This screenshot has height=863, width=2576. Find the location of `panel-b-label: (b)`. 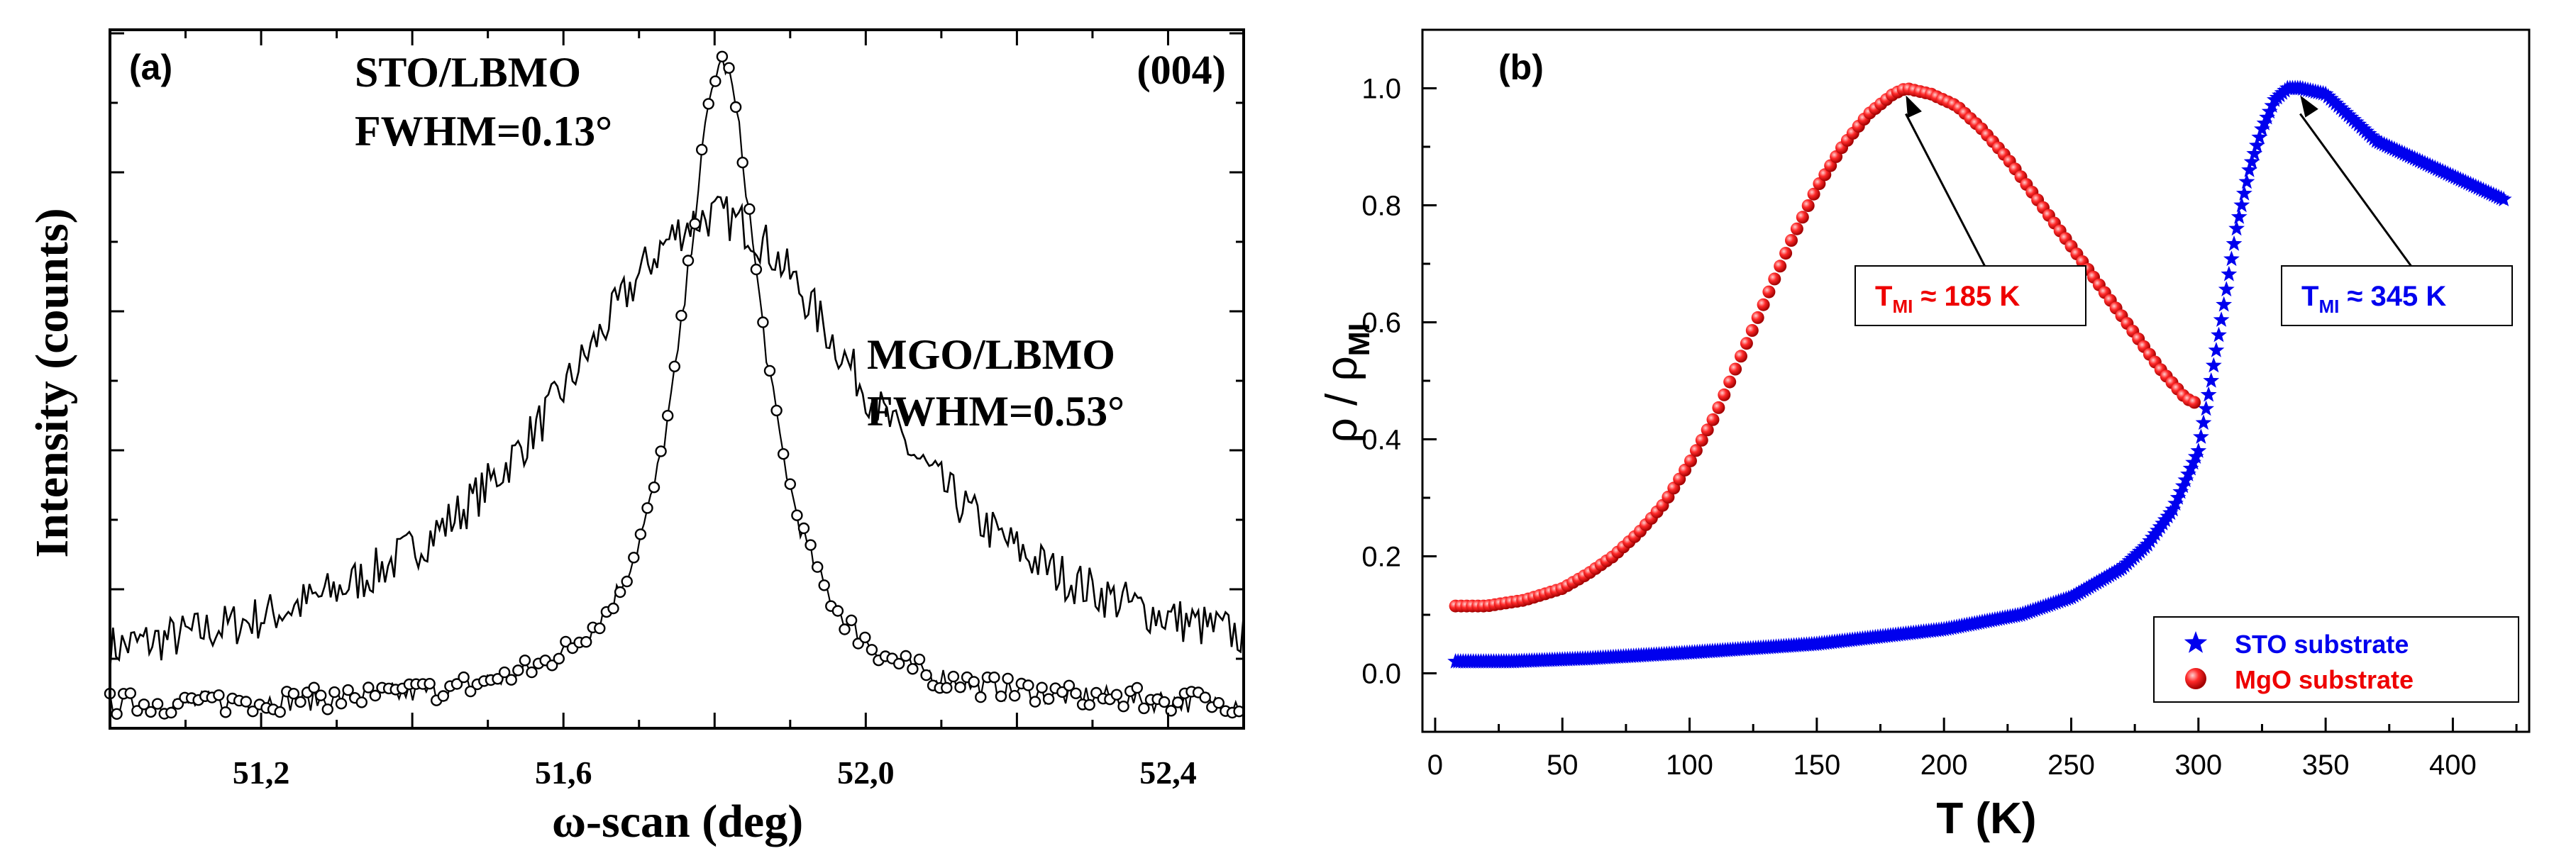

panel-b-label: (b) is located at coordinates (1521, 67).